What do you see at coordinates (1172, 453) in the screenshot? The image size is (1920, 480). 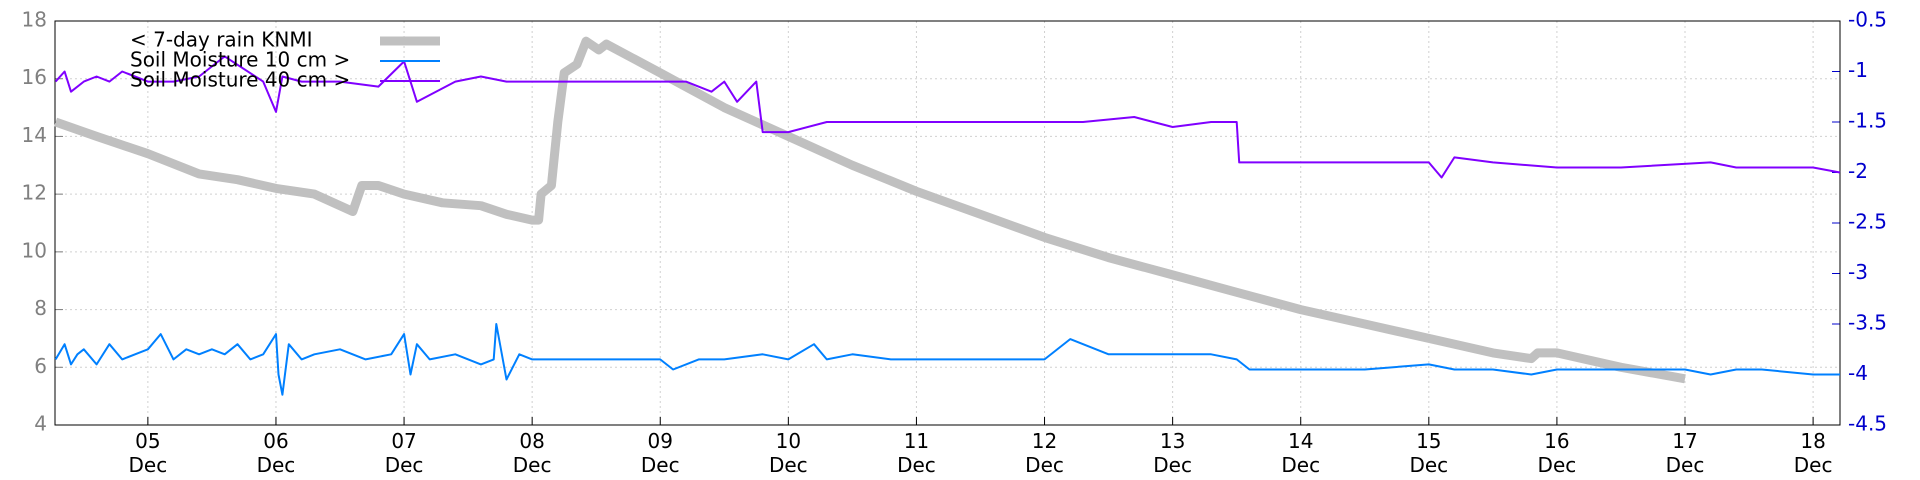 I see `x-tick-label: 13 Dec` at bounding box center [1172, 453].